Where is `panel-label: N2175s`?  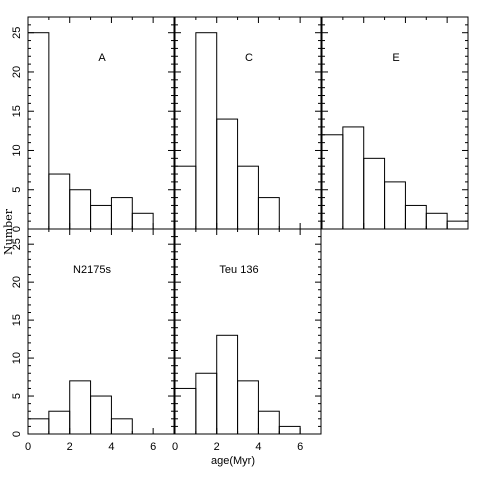 panel-label: N2175s is located at coordinates (92, 270).